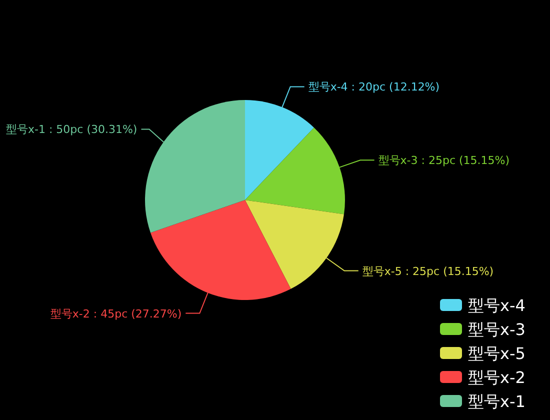 Image resolution: width=550 pixels, height=420 pixels. Describe the element at coordinates (497, 329) in the screenshot. I see `legend-label: 型号x-3` at that location.